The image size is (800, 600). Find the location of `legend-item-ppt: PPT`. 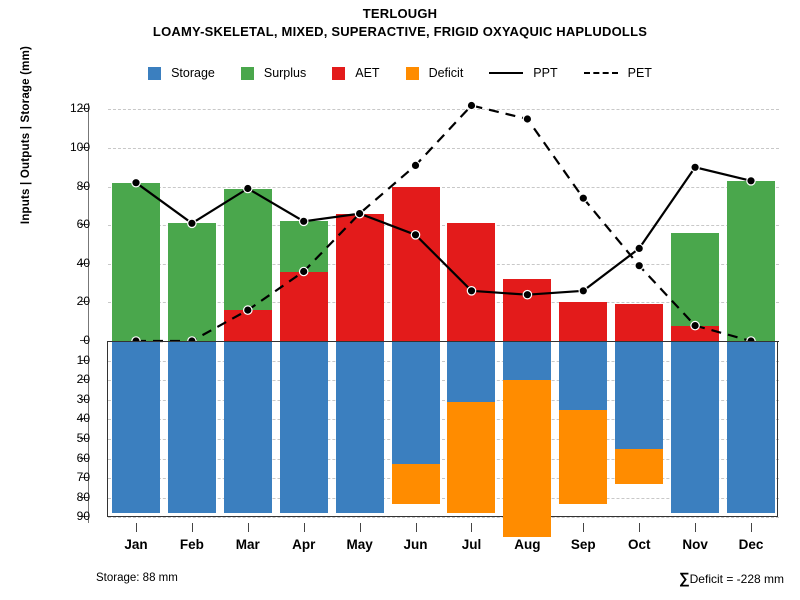

legend-item-ppt: PPT is located at coordinates (523, 73).